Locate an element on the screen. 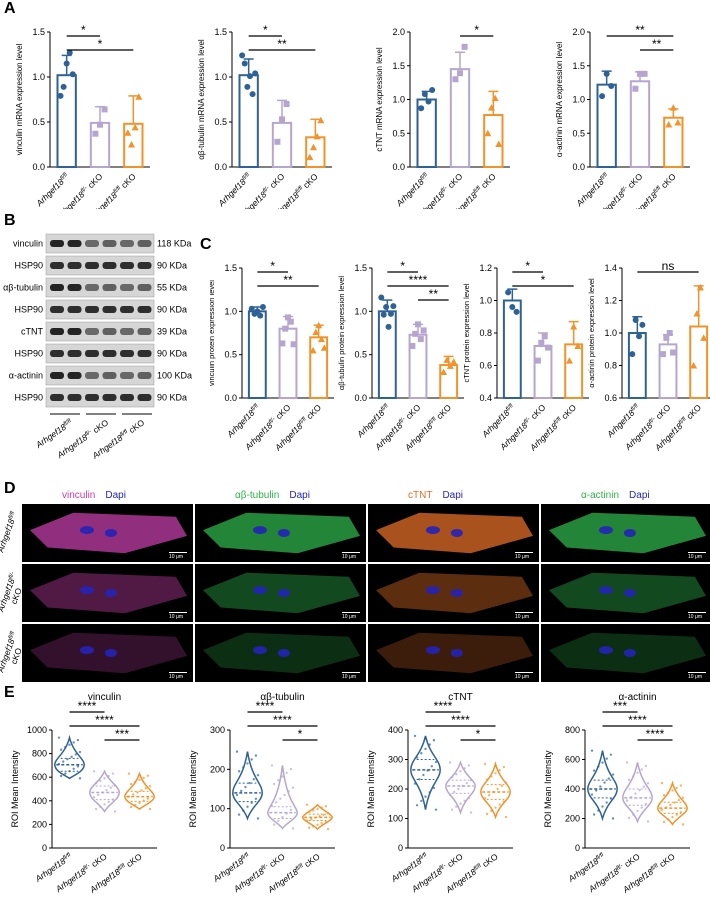 Image resolution: width=710 pixels, height=908 pixels. panel-letter-b: B is located at coordinates (10, 220).